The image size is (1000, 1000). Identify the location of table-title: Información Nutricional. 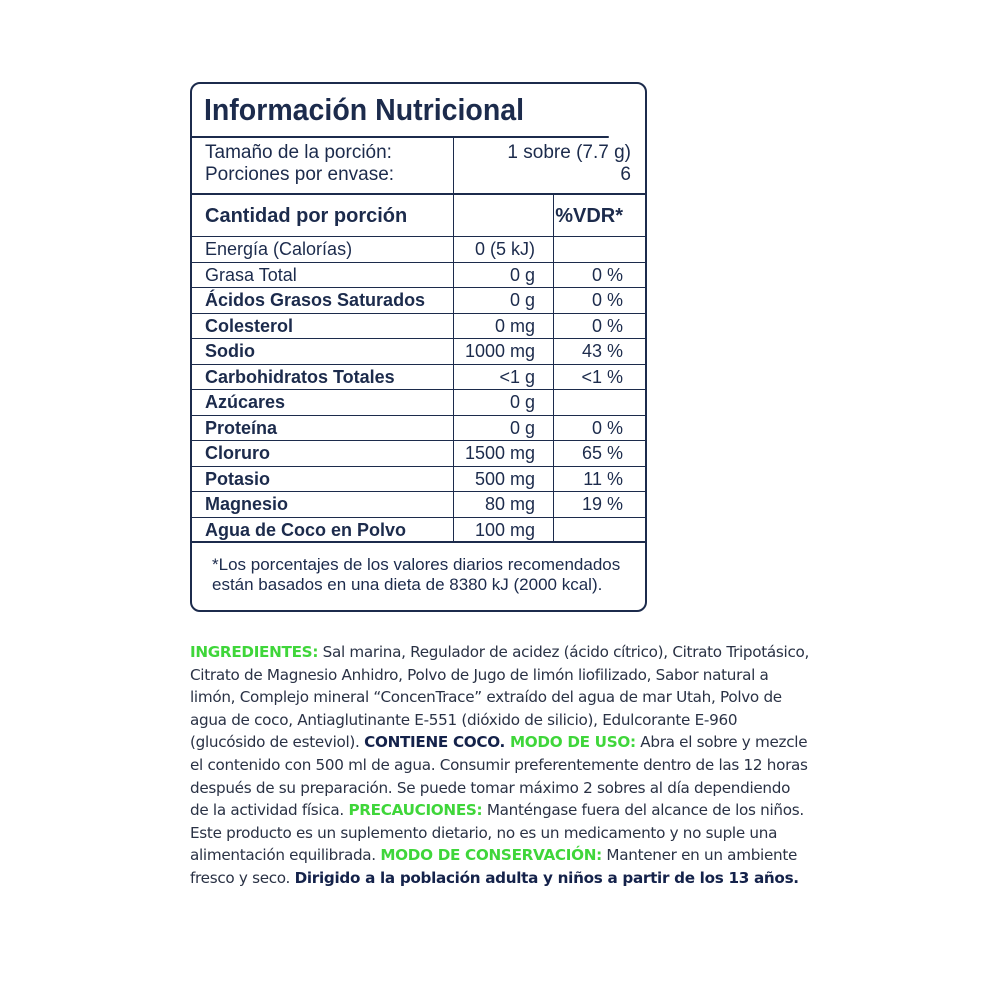
(400, 111).